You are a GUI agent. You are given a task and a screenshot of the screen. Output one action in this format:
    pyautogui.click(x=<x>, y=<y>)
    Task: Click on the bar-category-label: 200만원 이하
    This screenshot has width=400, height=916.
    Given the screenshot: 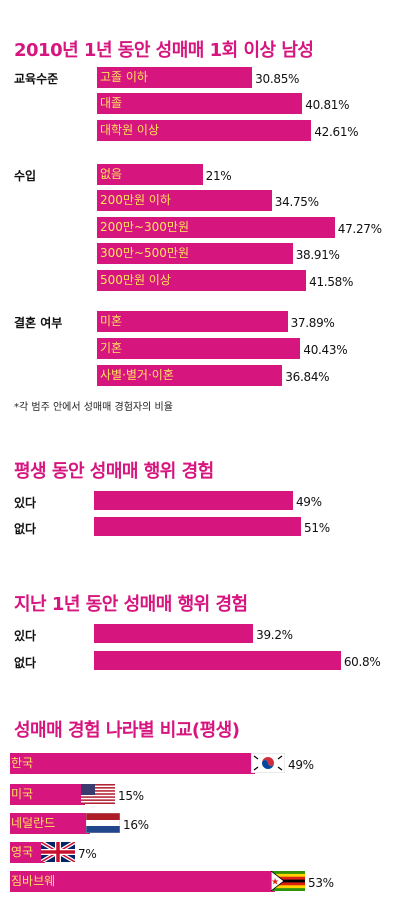 What is the action you would take?
    pyautogui.click(x=135, y=200)
    